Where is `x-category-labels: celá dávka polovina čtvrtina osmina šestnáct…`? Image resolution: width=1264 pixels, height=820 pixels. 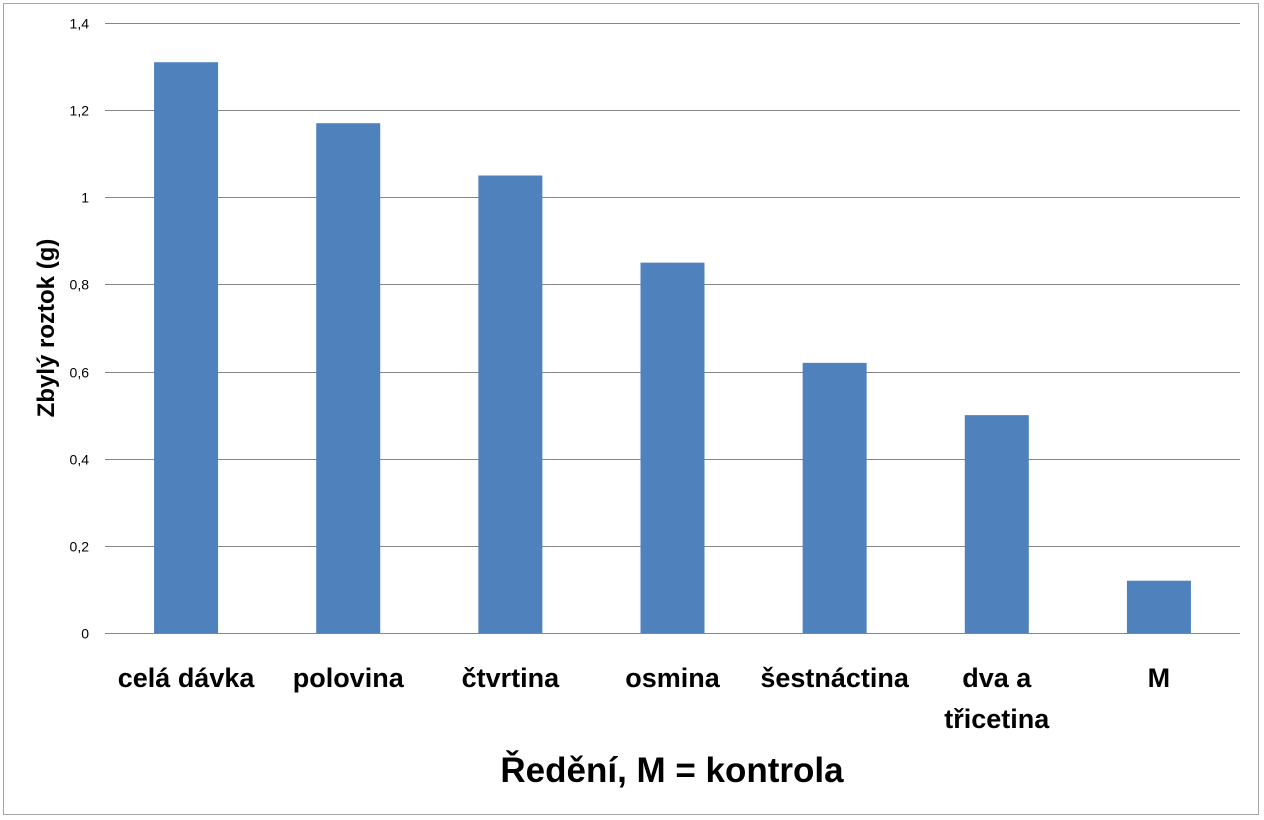 x-category-labels: celá dávka polovina čtvrtina osmina šestnáct… is located at coordinates (644, 698).